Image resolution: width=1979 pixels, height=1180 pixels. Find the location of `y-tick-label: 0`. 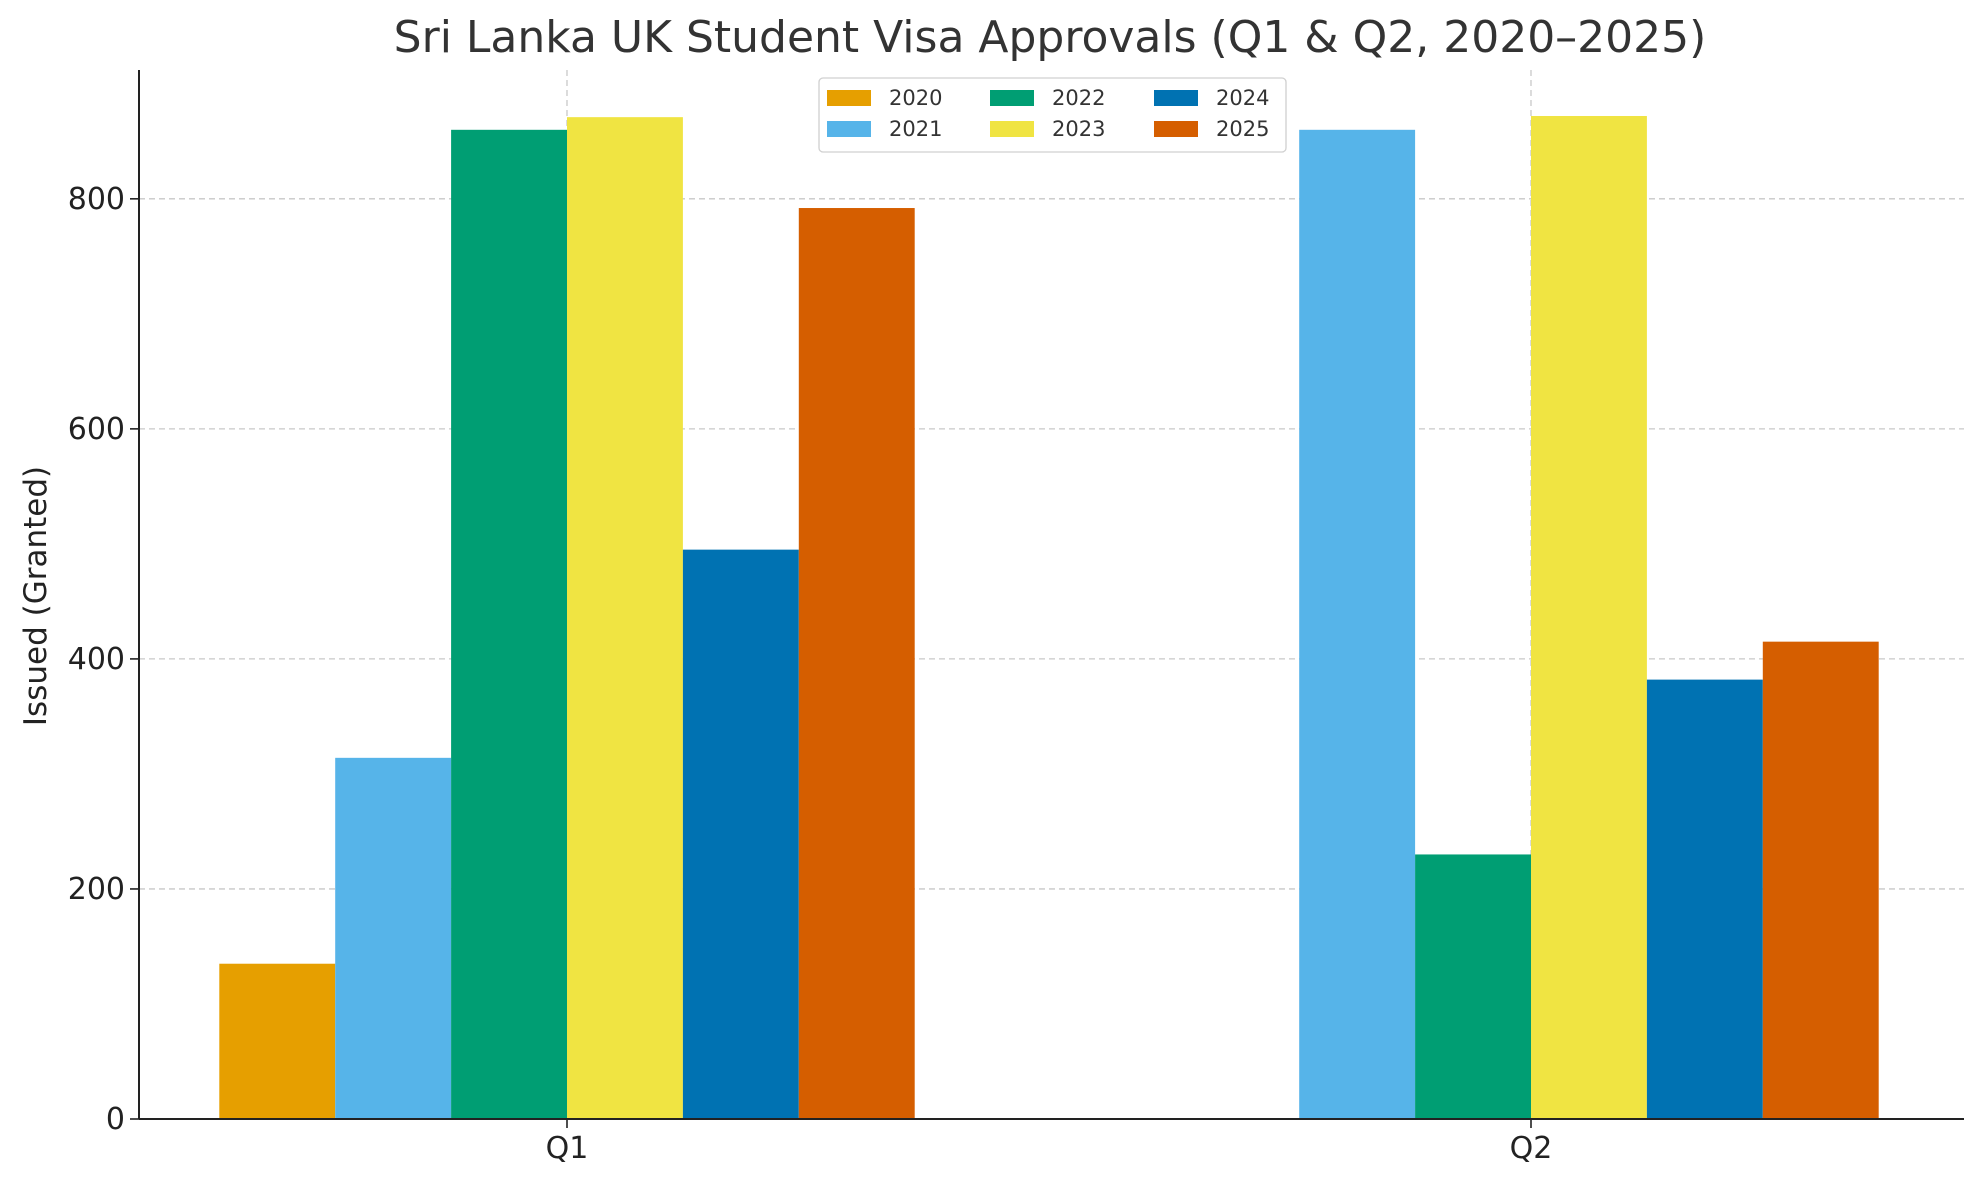

y-tick-label: 0 is located at coordinates (115, 1119).